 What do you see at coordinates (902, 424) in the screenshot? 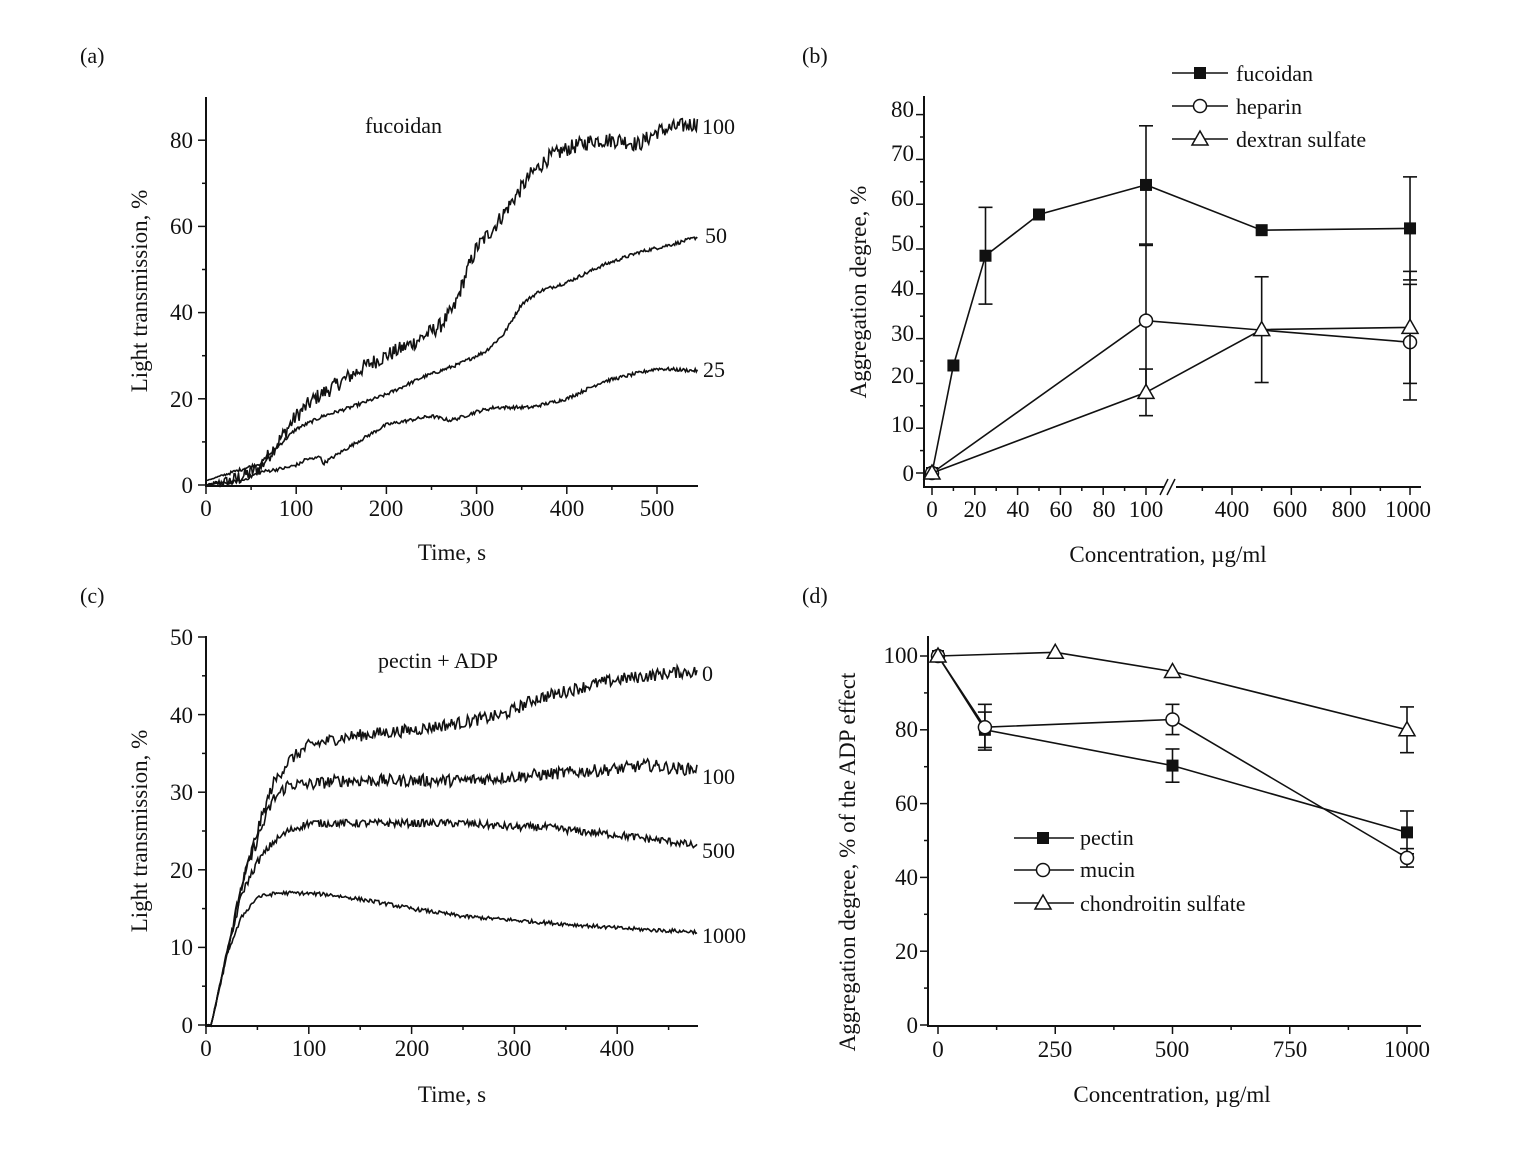
I see `y-tick-label: 10` at bounding box center [902, 424].